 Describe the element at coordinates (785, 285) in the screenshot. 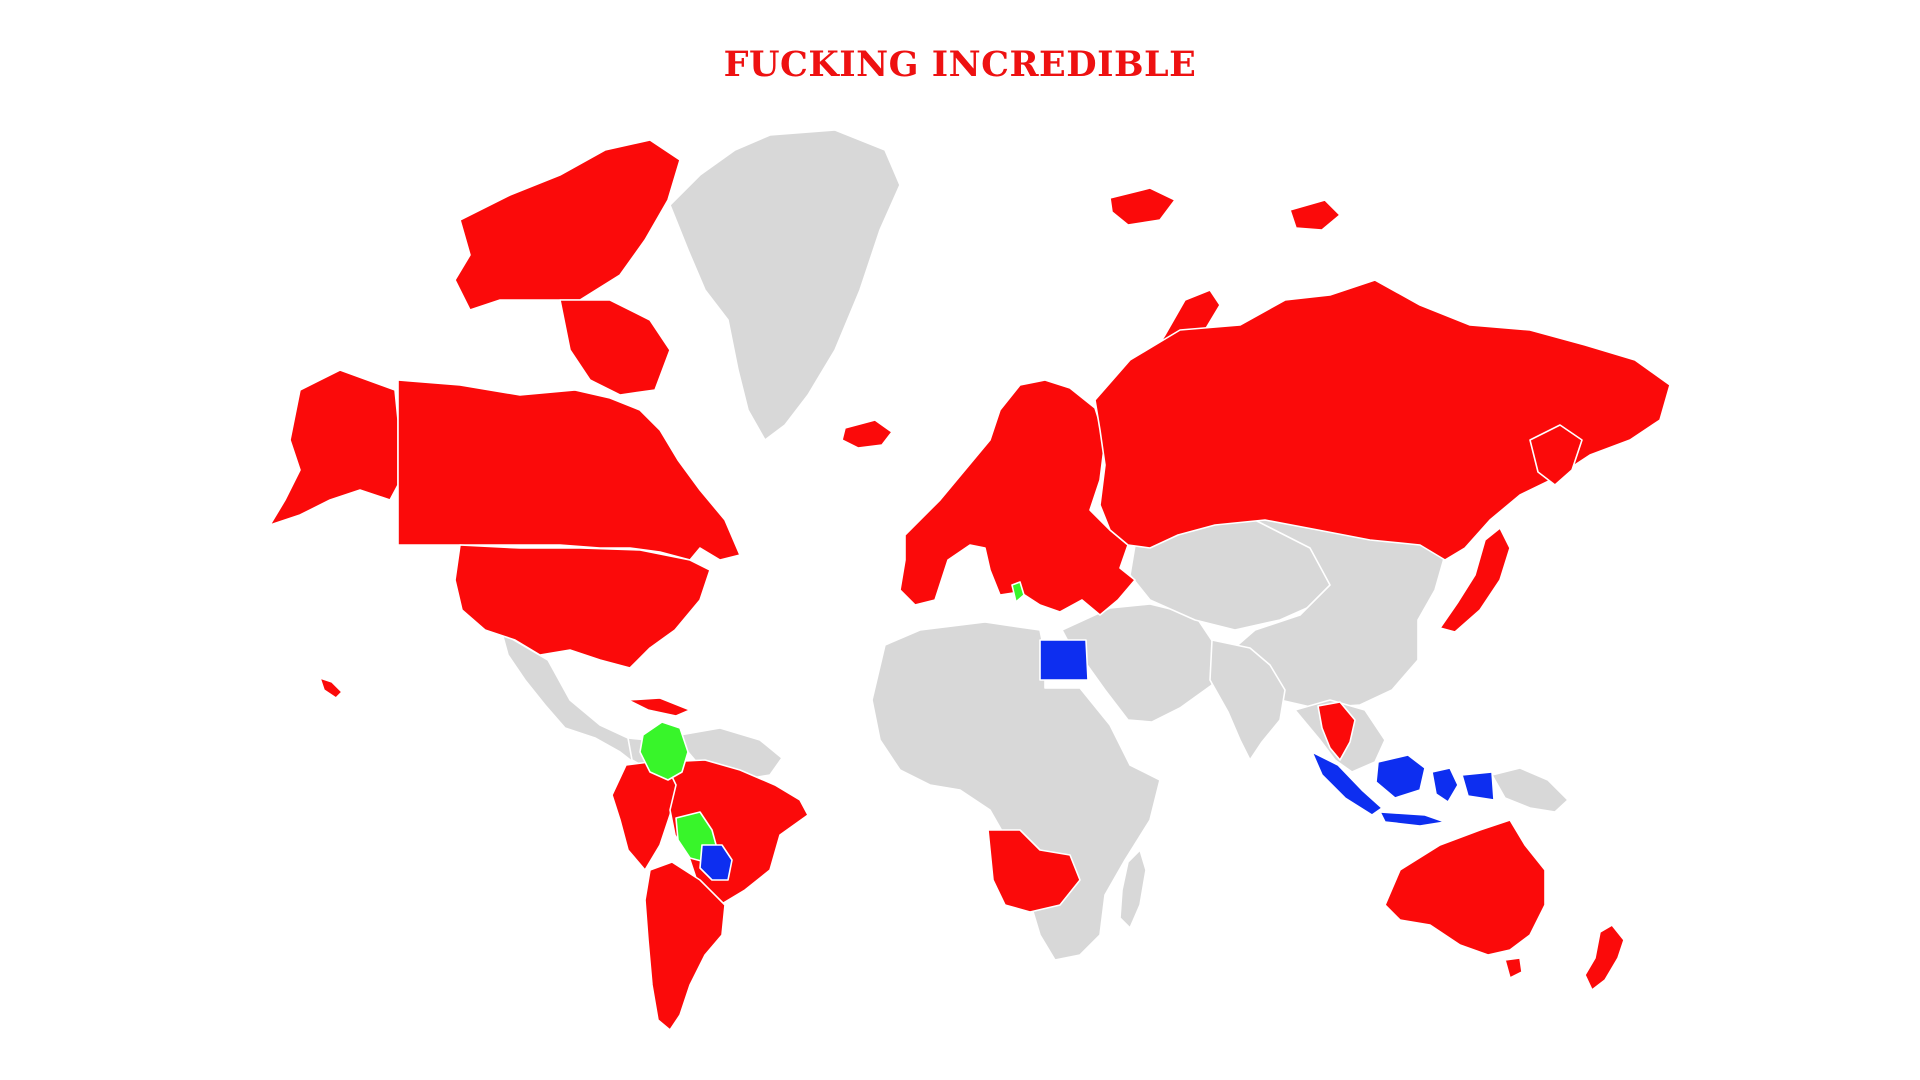

I see `greenland` at that location.